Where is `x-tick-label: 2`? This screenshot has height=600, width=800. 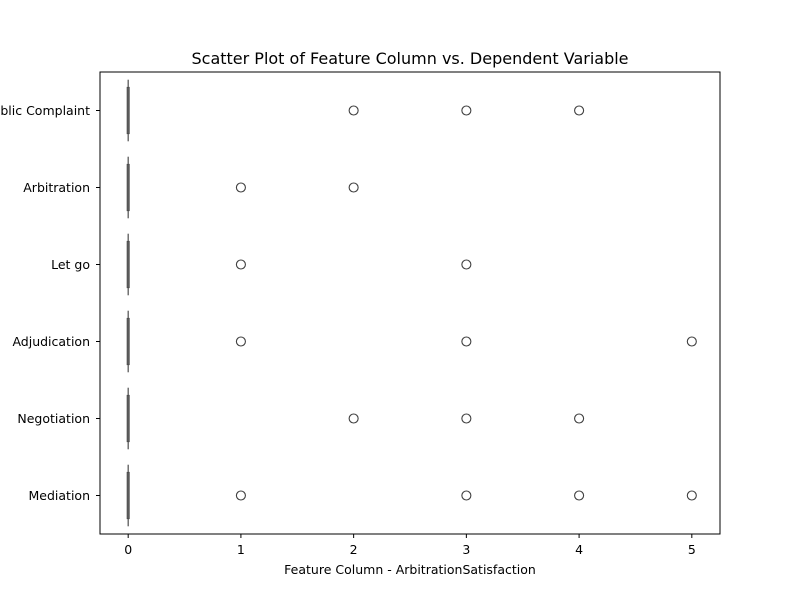 x-tick-label: 2 is located at coordinates (354, 549).